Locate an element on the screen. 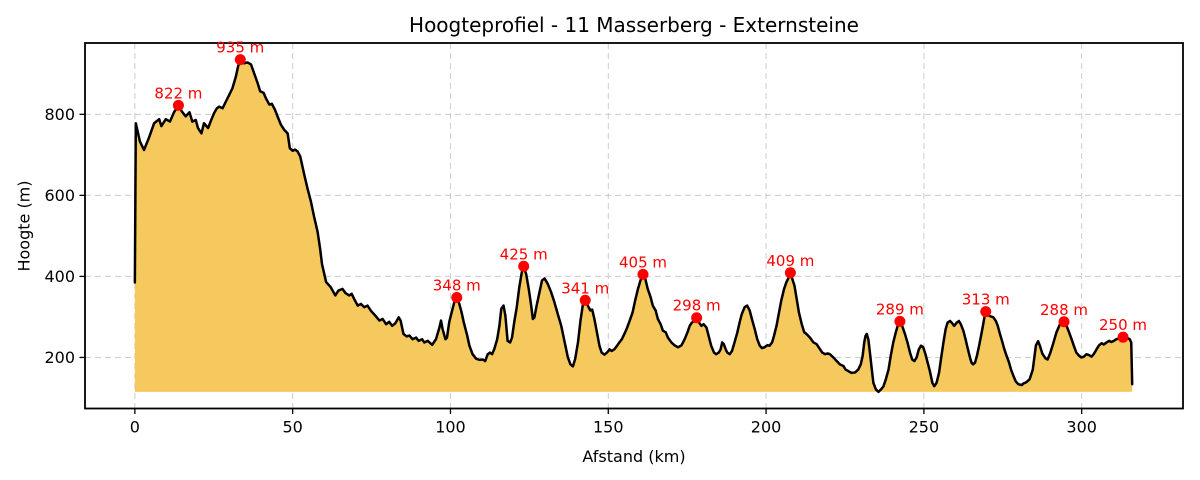  x-tick-label: 200 is located at coordinates (766, 427).